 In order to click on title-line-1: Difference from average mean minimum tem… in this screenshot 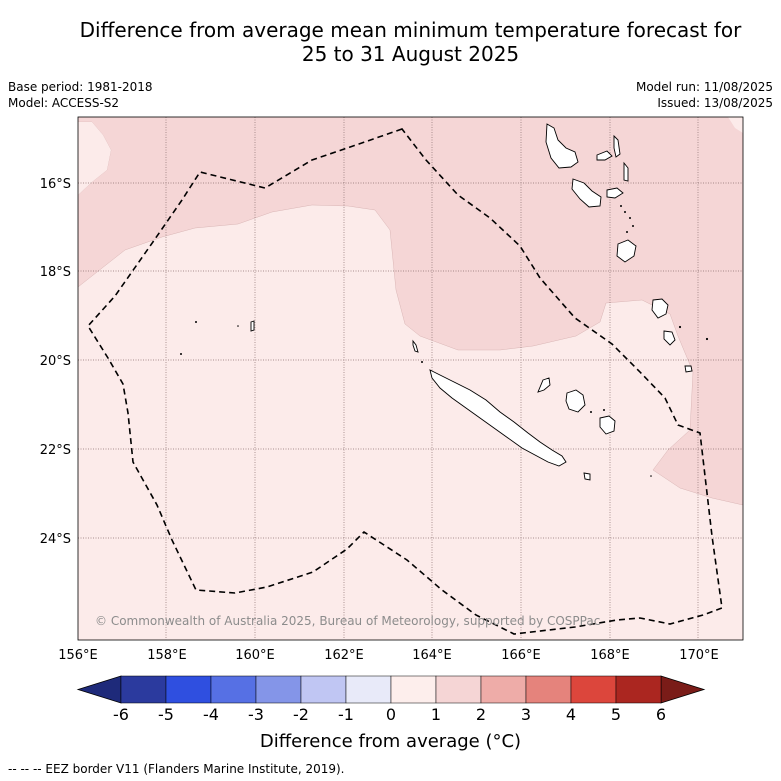, I will do `click(410, 30)`.